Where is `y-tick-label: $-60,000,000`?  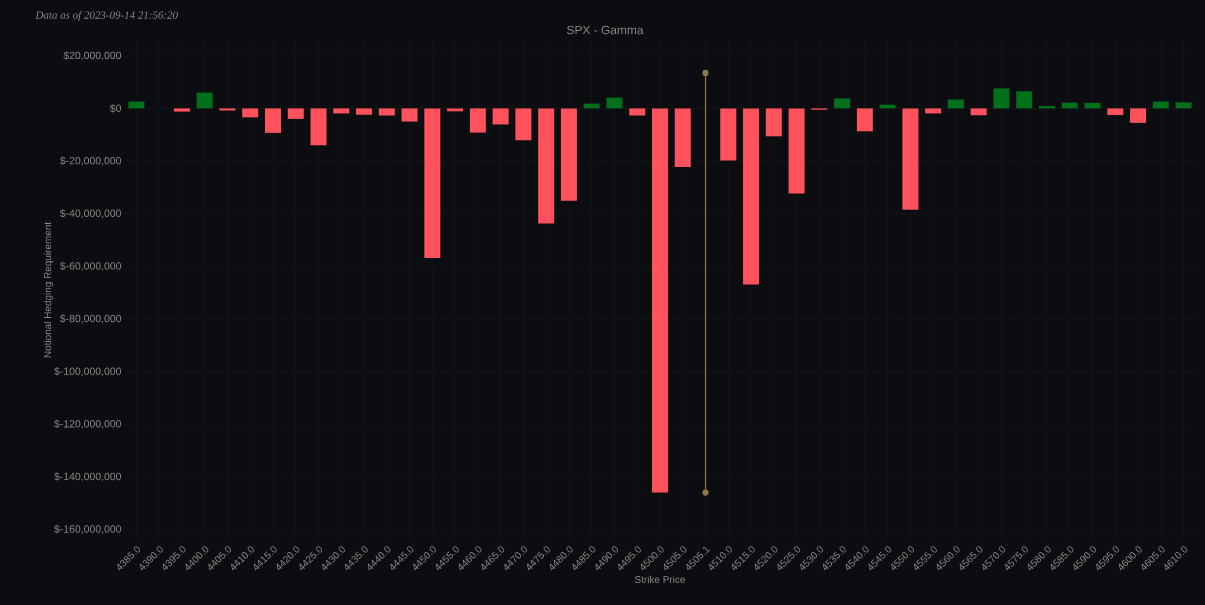 y-tick-label: $-60,000,000 is located at coordinates (90, 266).